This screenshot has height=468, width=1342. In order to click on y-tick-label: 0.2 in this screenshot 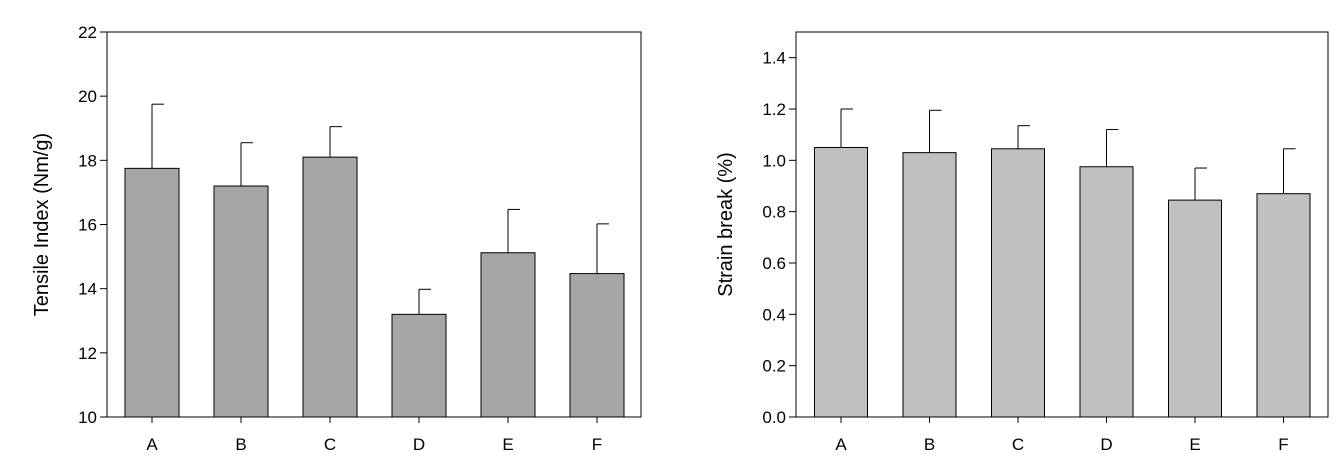, I will do `click(774, 366)`.